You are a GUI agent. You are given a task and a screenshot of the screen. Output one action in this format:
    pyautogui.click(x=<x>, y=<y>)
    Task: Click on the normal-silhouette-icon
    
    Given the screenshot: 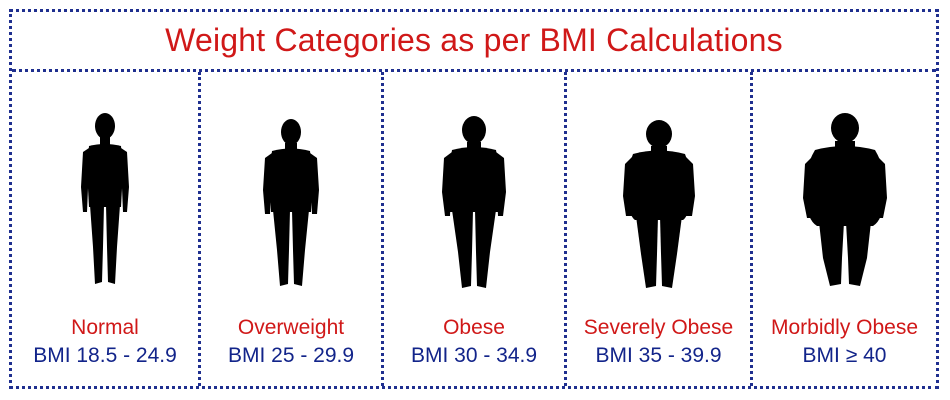 What is the action you would take?
    pyautogui.click(x=105, y=202)
    